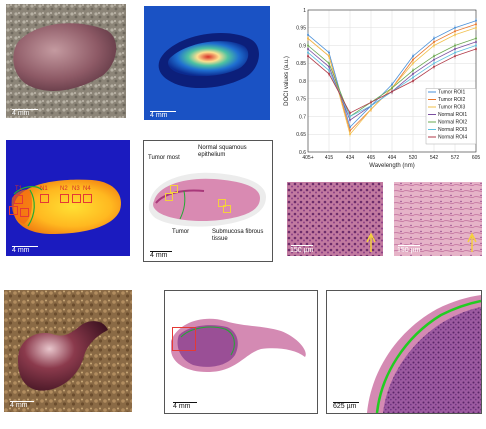 This screenshot has width=486, height=429. Describe the element at coordinates (392, 158) in the screenshot. I see `x-tick-label: 494` at that location.